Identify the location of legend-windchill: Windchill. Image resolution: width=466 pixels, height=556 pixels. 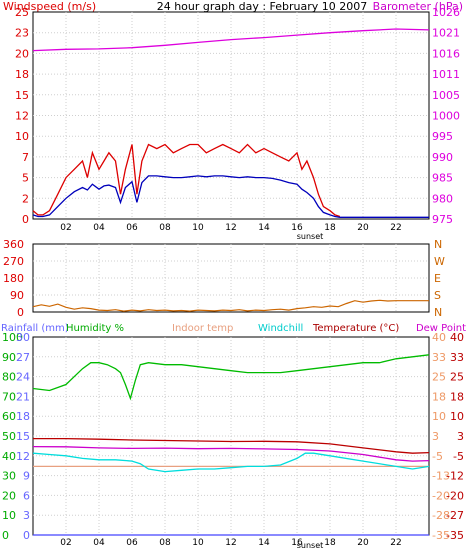
(280, 328).